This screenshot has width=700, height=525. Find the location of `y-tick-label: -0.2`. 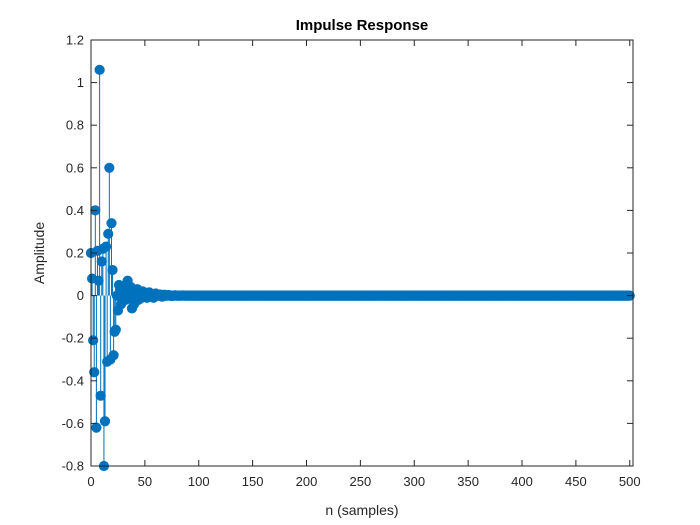

y-tick-label: -0.2 is located at coordinates (73, 338).